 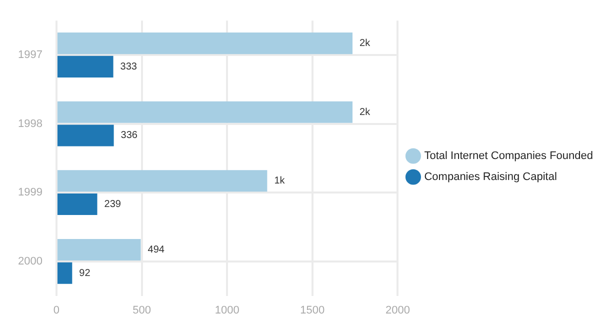 I want to click on y-tick-label: 1997, so click(x=30, y=55).